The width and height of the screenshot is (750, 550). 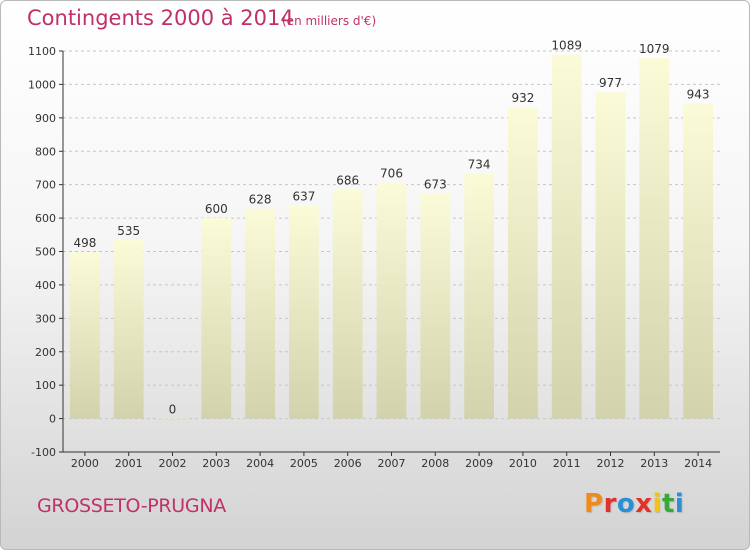 What do you see at coordinates (173, 410) in the screenshot?
I see `bar-value-label: 0` at bounding box center [173, 410].